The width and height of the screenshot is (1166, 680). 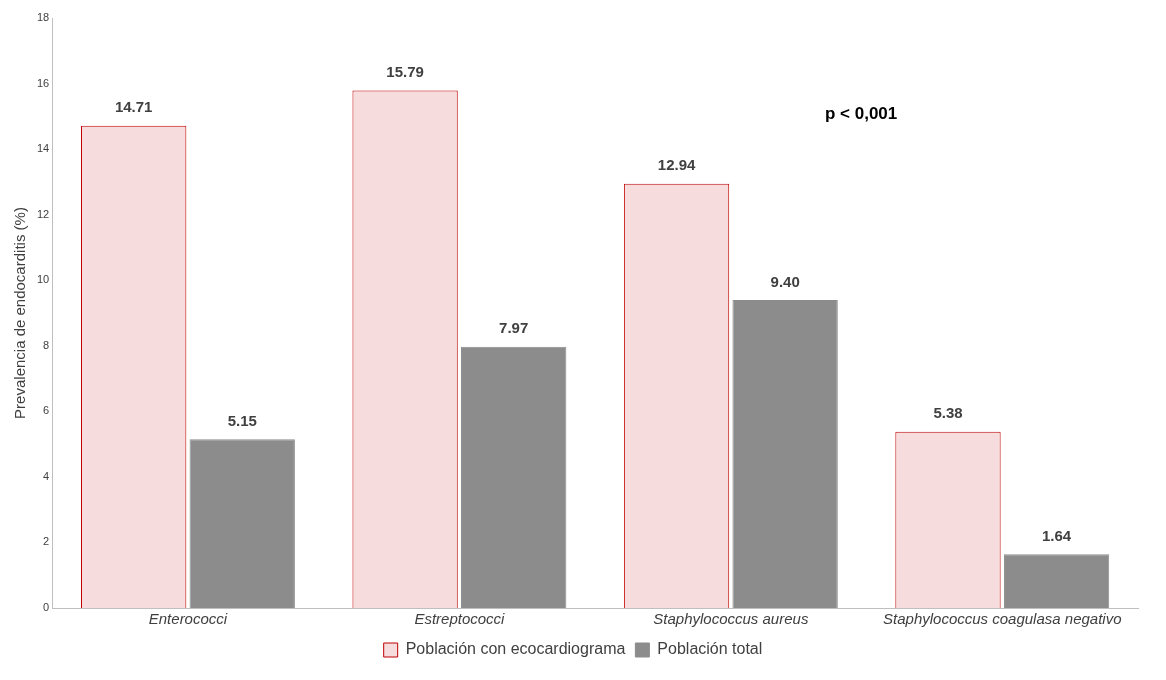 What do you see at coordinates (405, 72) in the screenshot?
I see `text: 15.79` at bounding box center [405, 72].